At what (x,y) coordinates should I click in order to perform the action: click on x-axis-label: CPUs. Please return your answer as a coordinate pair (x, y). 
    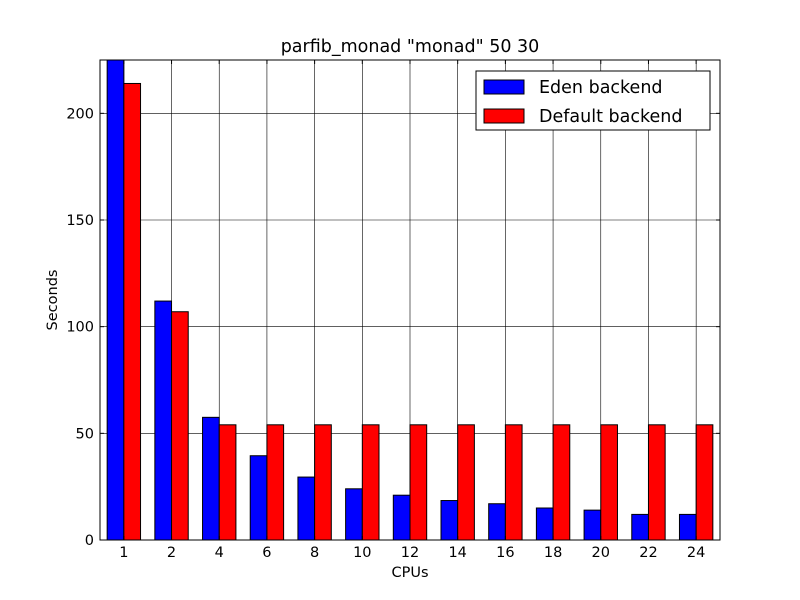
    Looking at the image, I should click on (409, 573).